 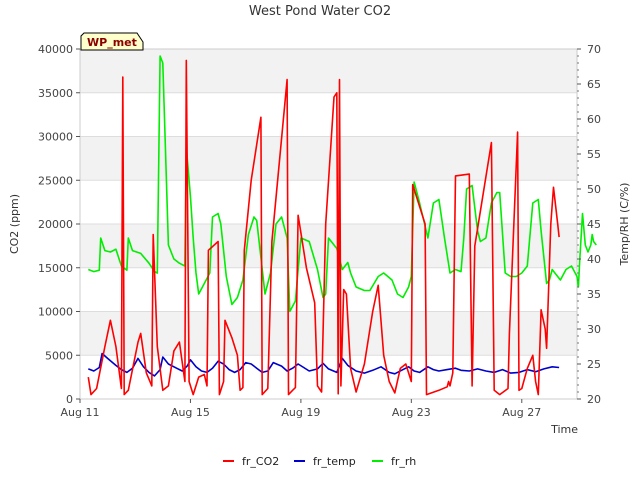 What do you see at coordinates (624, 225) in the screenshot?
I see `y-right-axis-label: Temp/RH (C/%)` at bounding box center [624, 225].